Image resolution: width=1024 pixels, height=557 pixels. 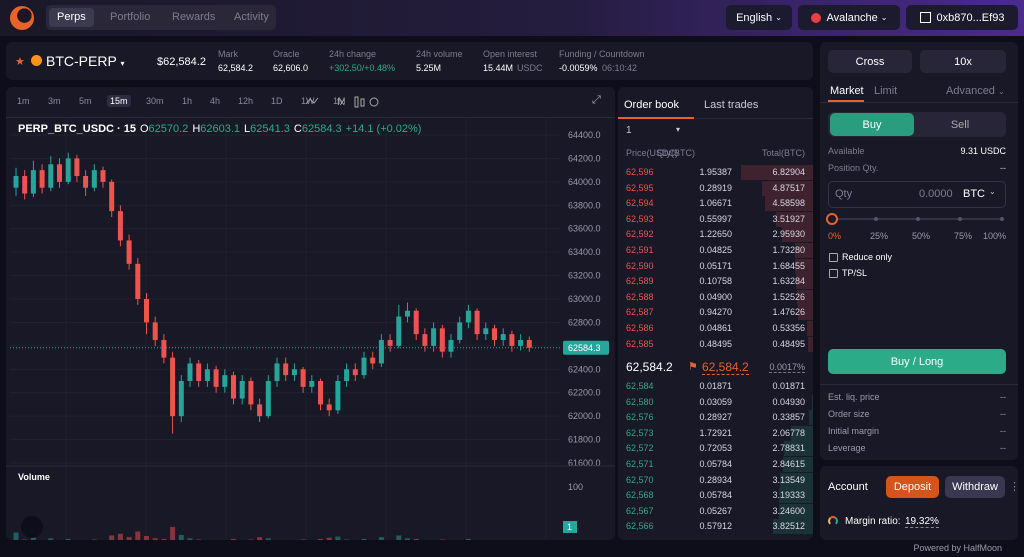 I want to click on slider-thumb, so click(x=832, y=219).